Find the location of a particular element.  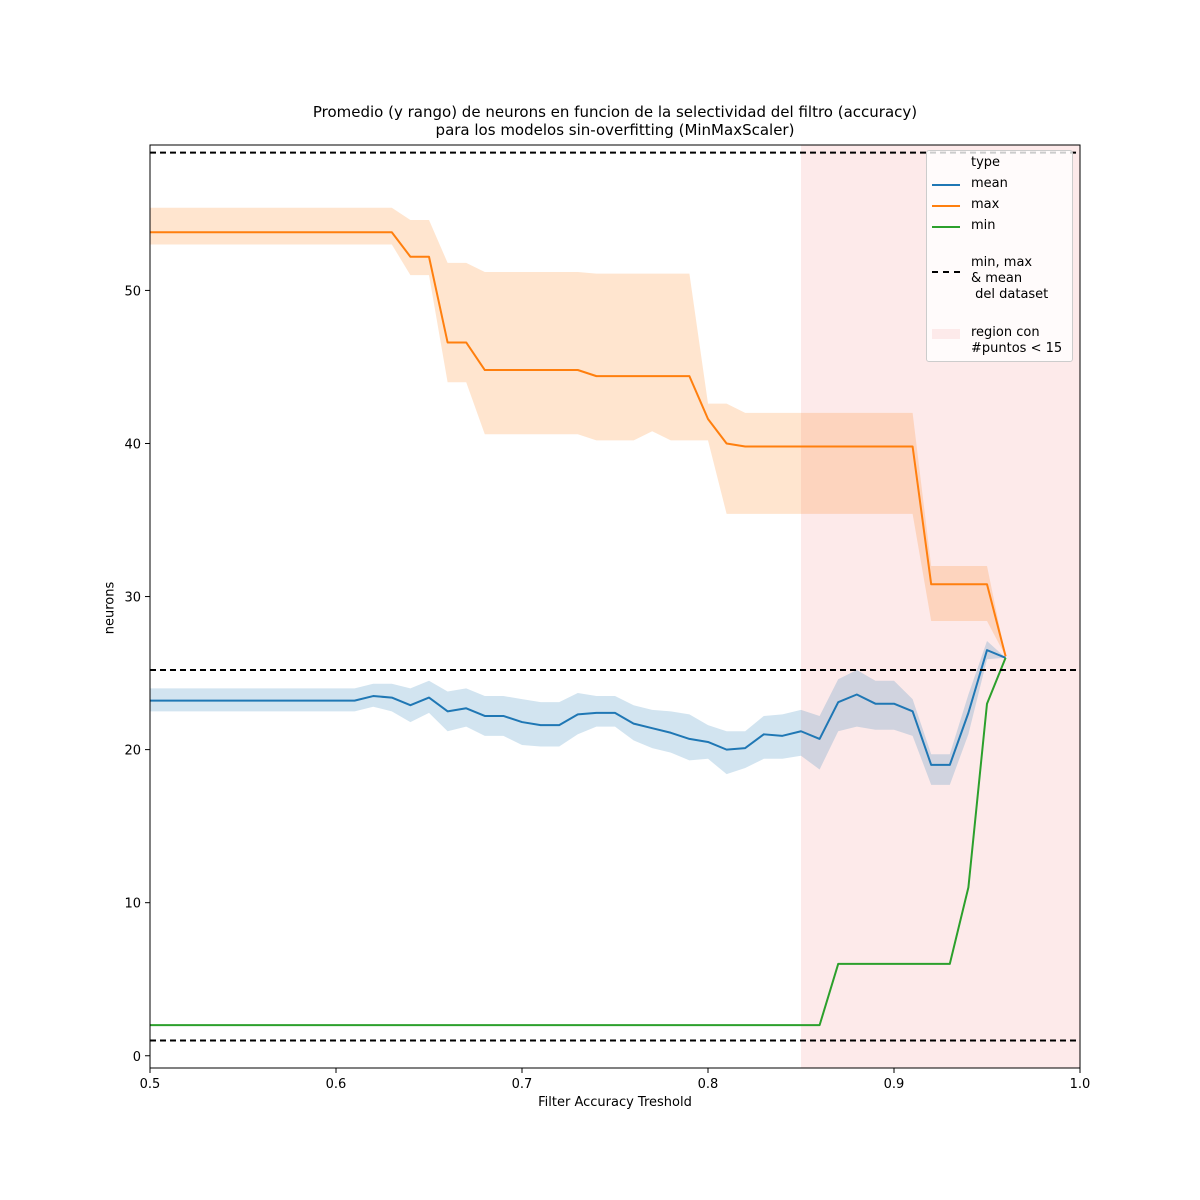

legend-label-reference: min, max & mean del dataset is located at coordinates (1010, 278).